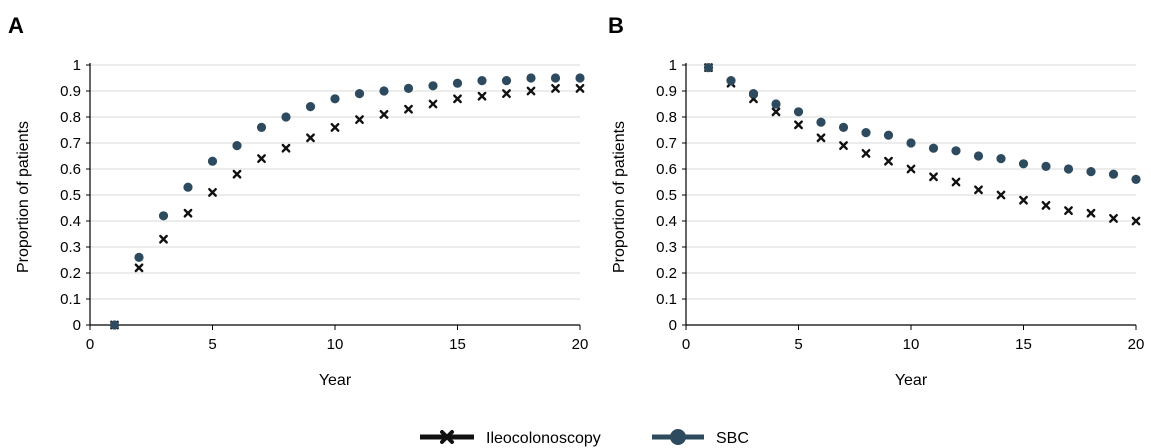 This screenshot has width=1151, height=448. I want to click on legend-item-ileocolonoscopy: Ileocolonoscopy, so click(510, 438).